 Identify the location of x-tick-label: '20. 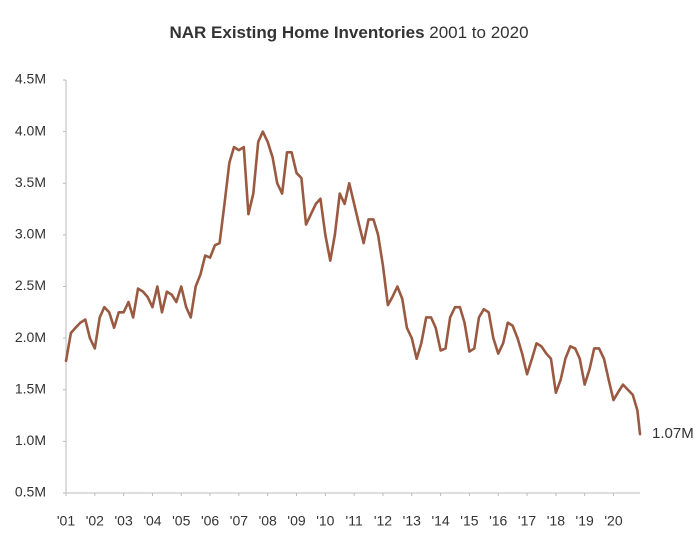
(613, 521).